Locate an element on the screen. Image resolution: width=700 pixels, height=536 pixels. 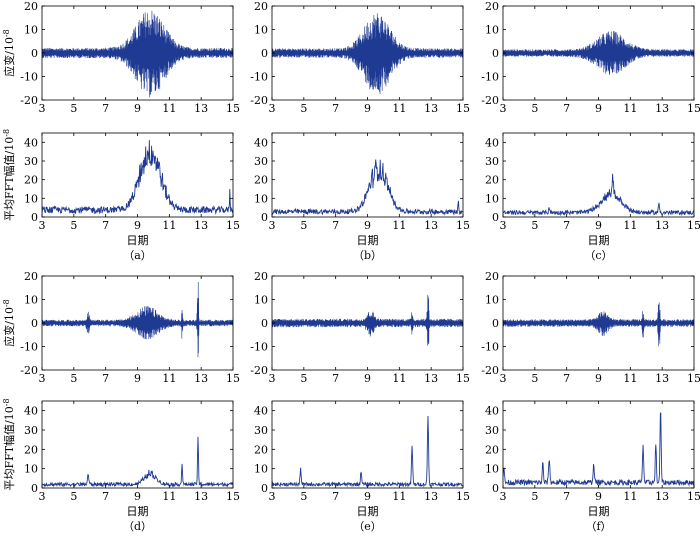
panel-label: （d） is located at coordinates (137, 526).